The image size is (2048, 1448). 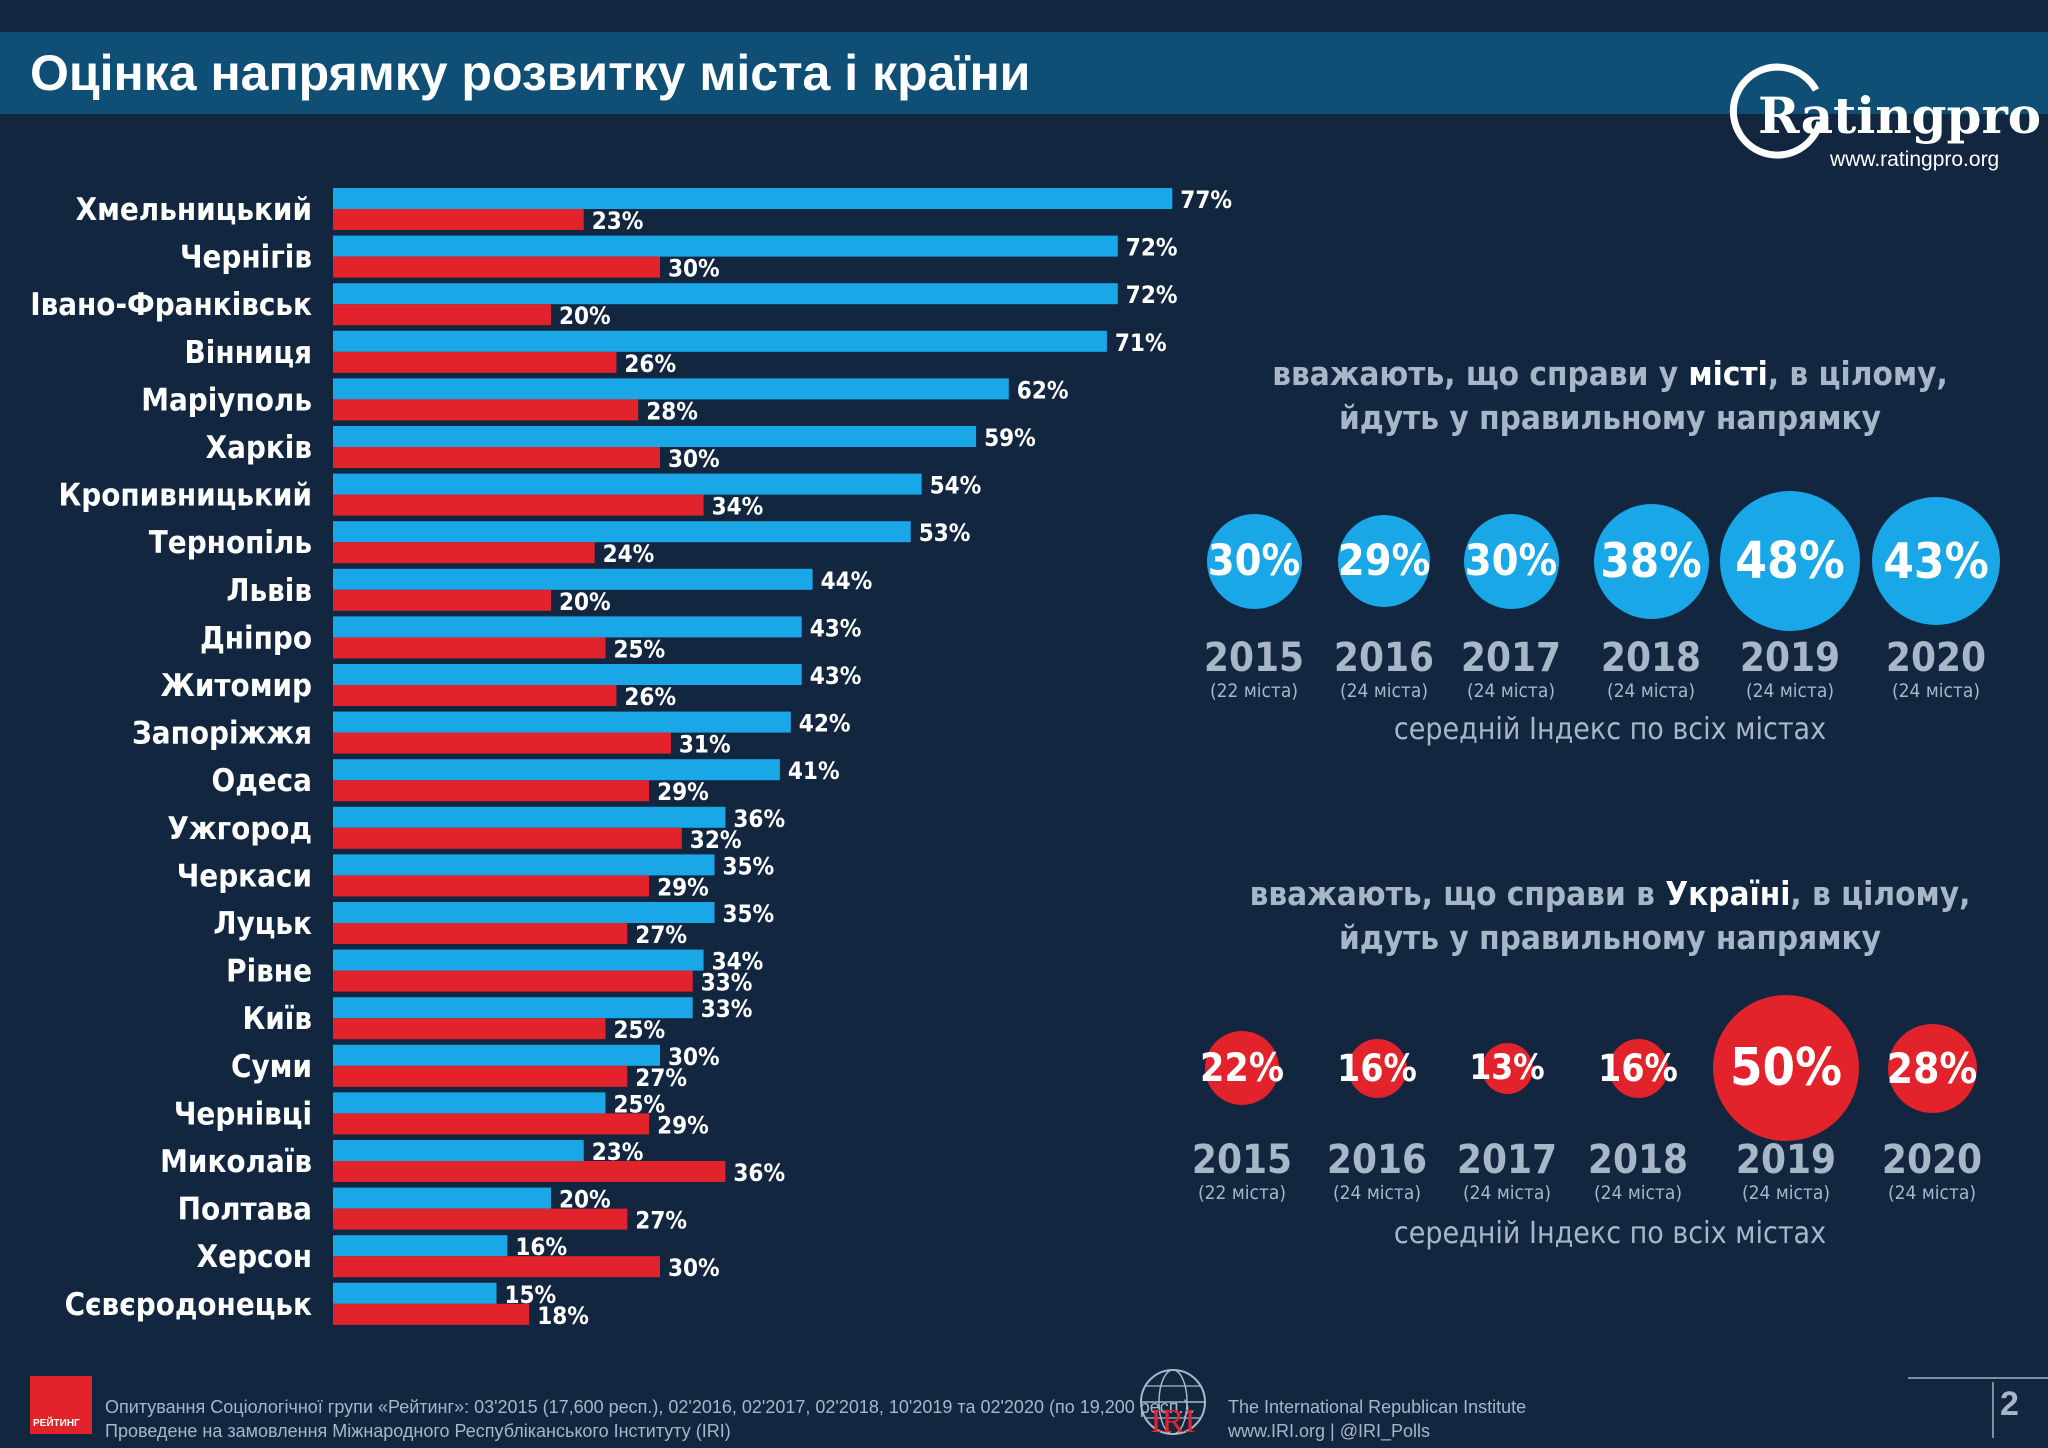 I want to click on country-index-year-note: (22 міста), so click(x=1242, y=1193).